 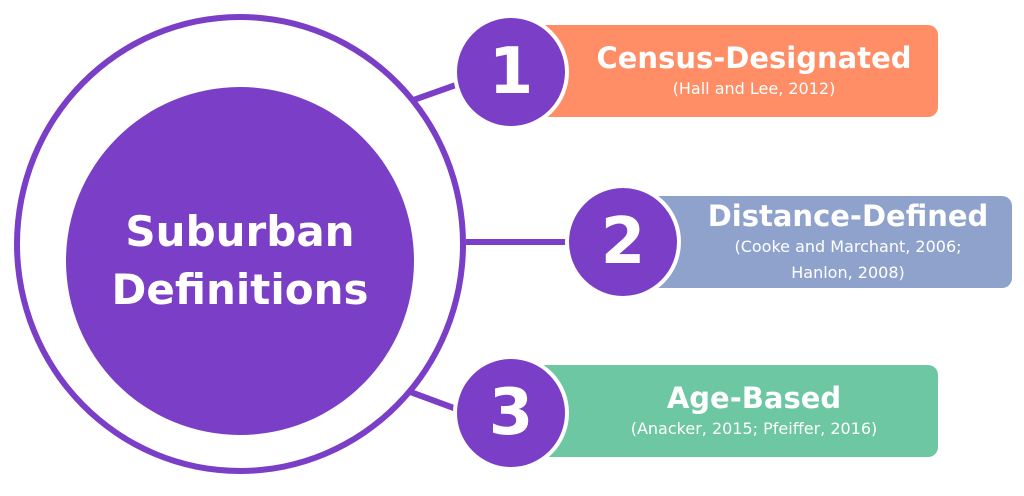 What do you see at coordinates (511, 72) in the screenshot?
I see `number-badge-1: 1` at bounding box center [511, 72].